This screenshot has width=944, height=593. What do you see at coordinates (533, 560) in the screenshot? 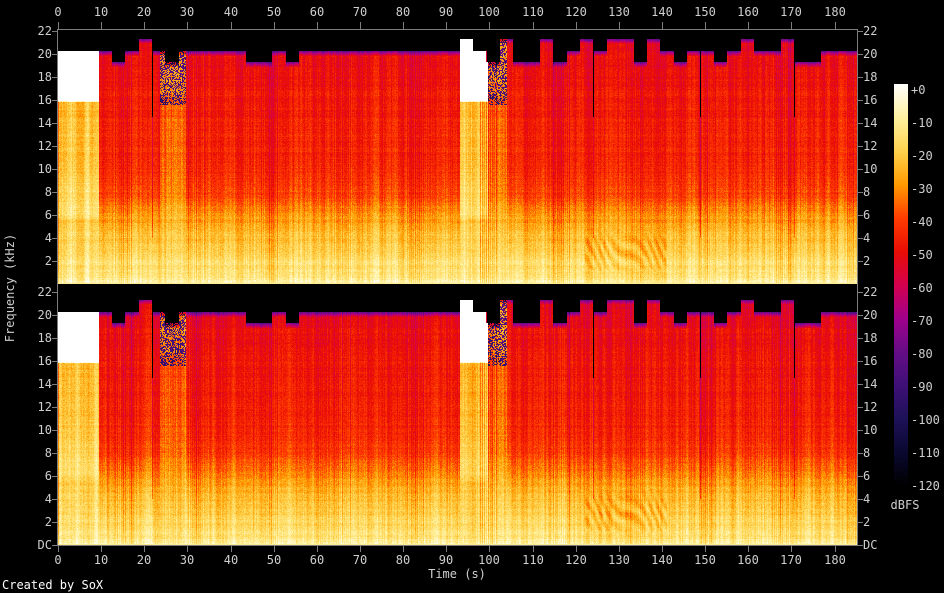
I see `time-tick-label-bottom: 110` at bounding box center [533, 560].